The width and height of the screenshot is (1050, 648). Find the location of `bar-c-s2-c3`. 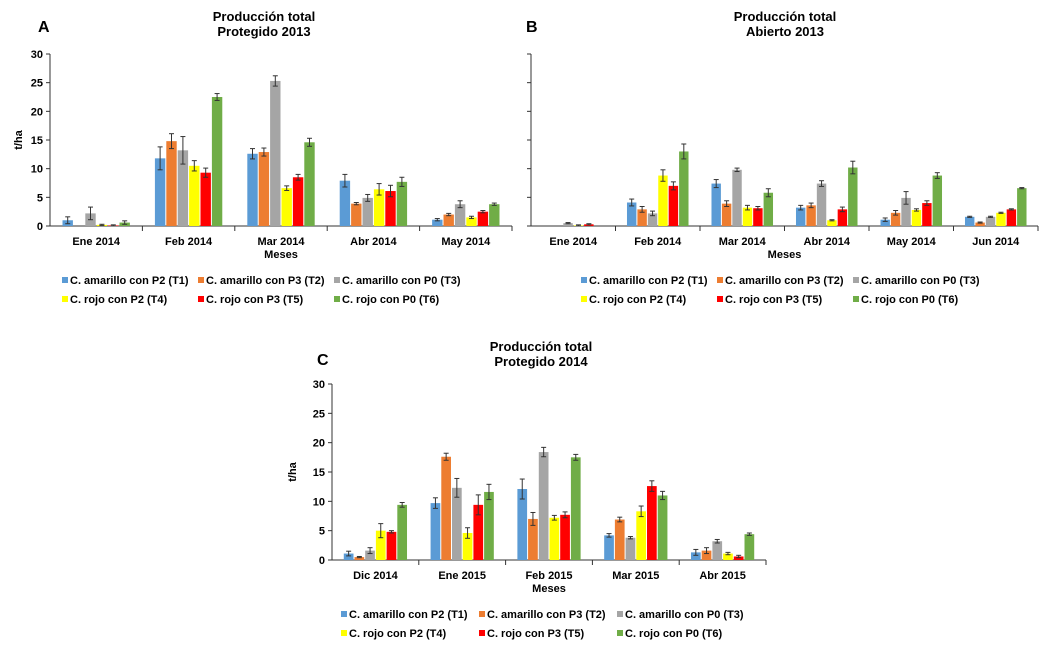

bar-c-s2-c3 is located at coordinates (533, 539).